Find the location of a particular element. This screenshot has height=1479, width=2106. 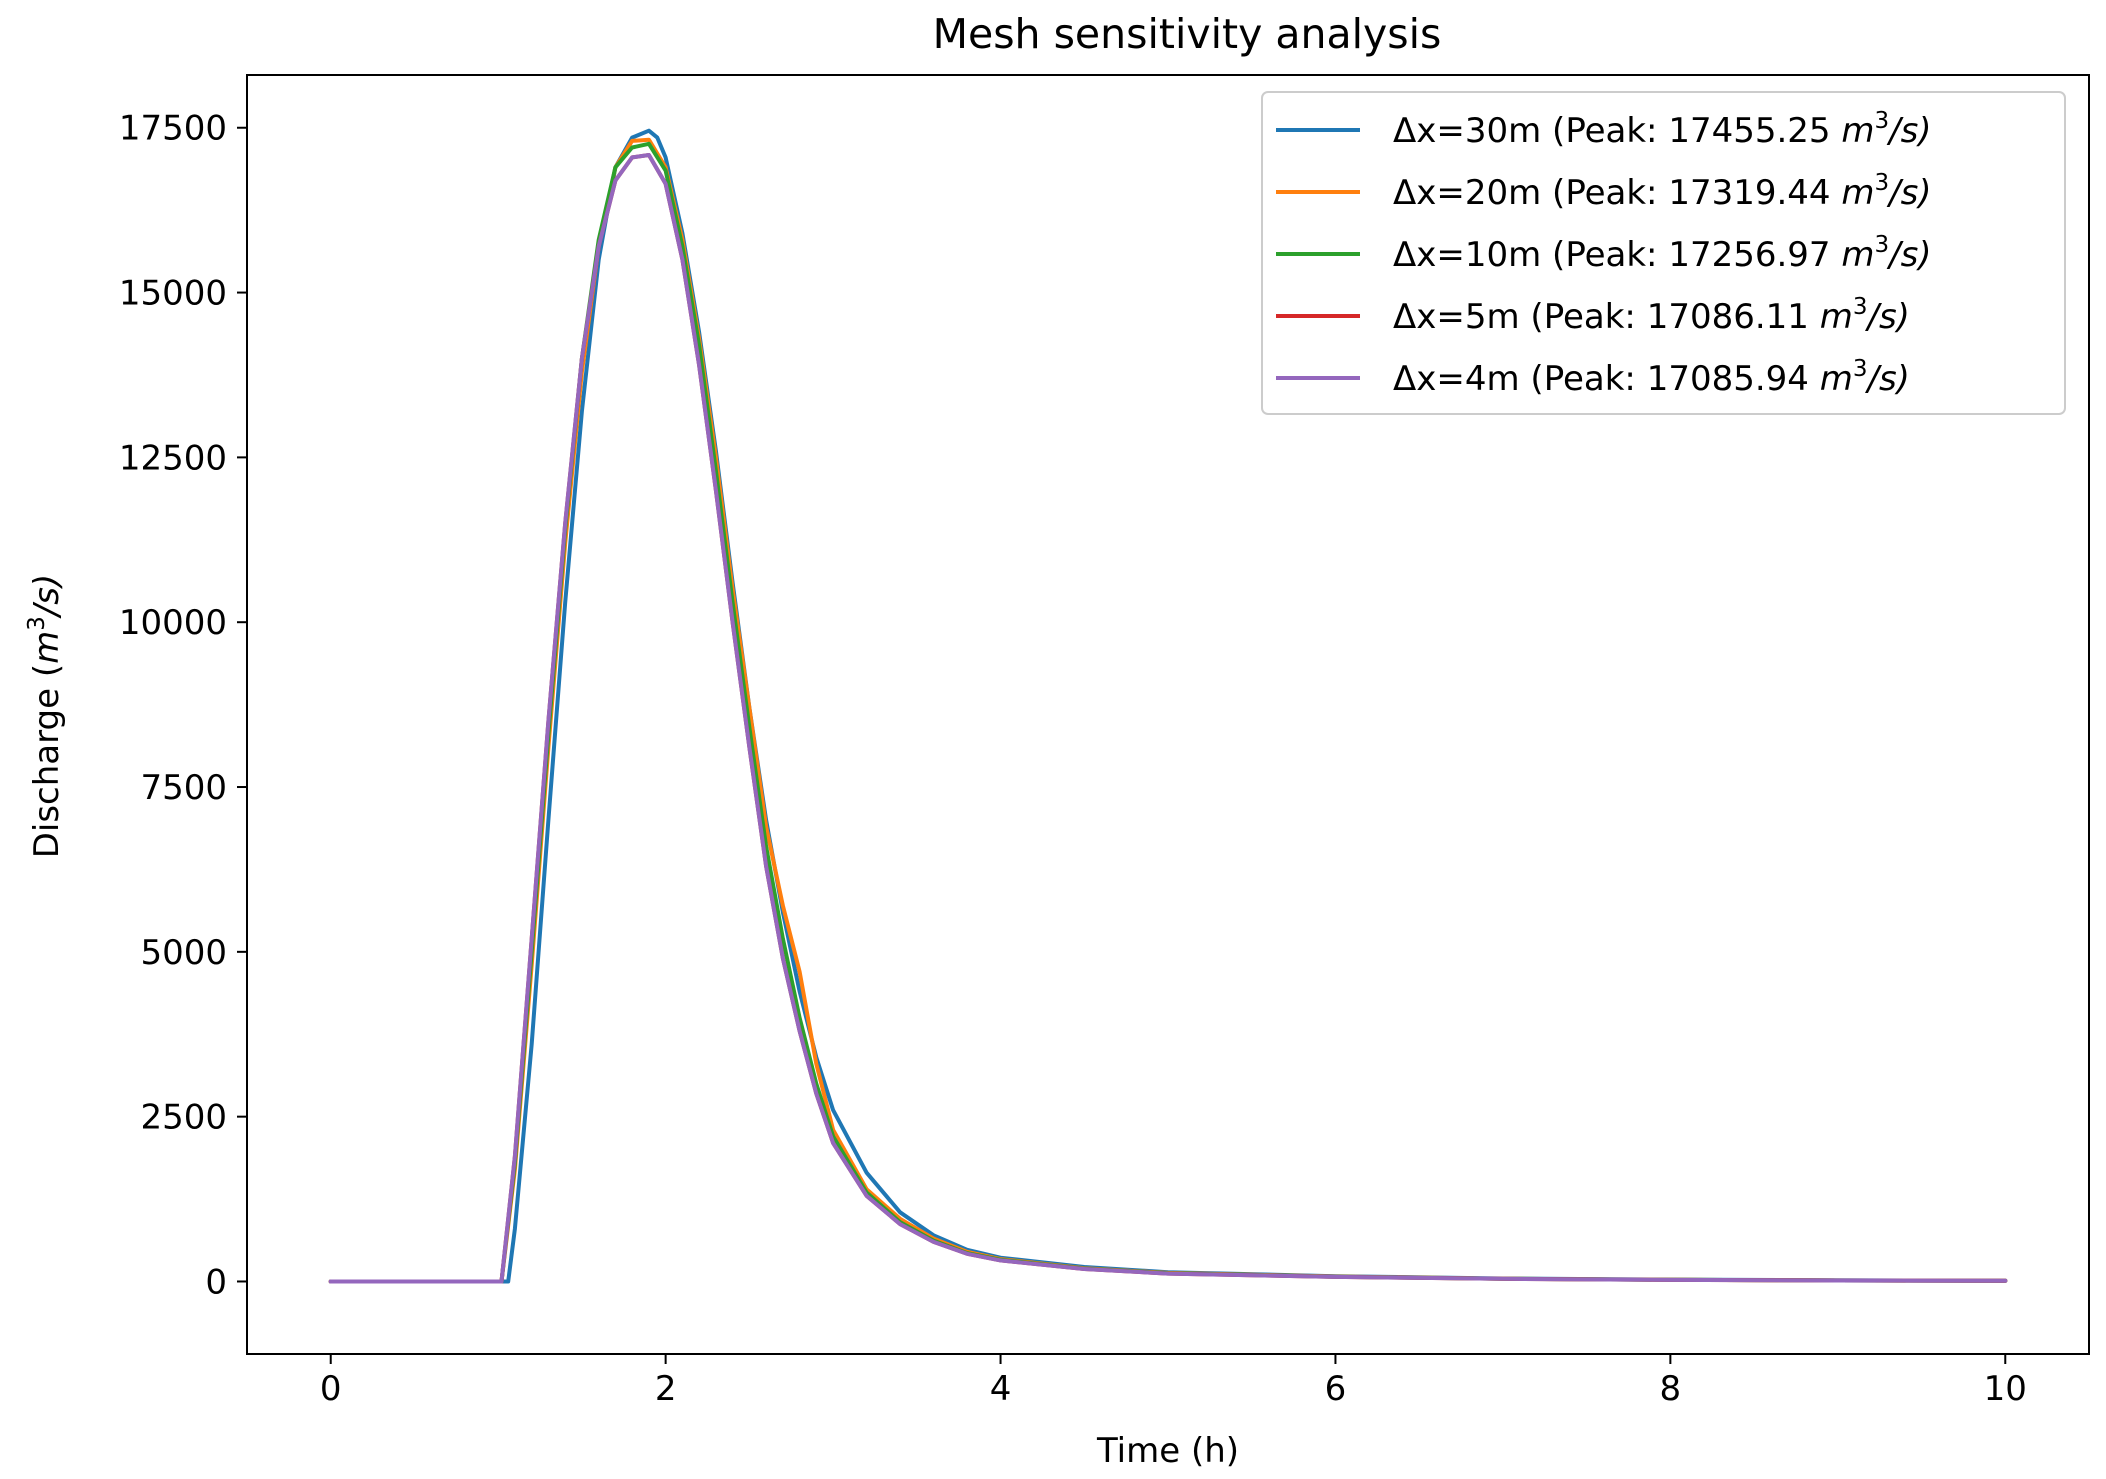

y-axis-label-exp: 3 is located at coordinates (37, 623).